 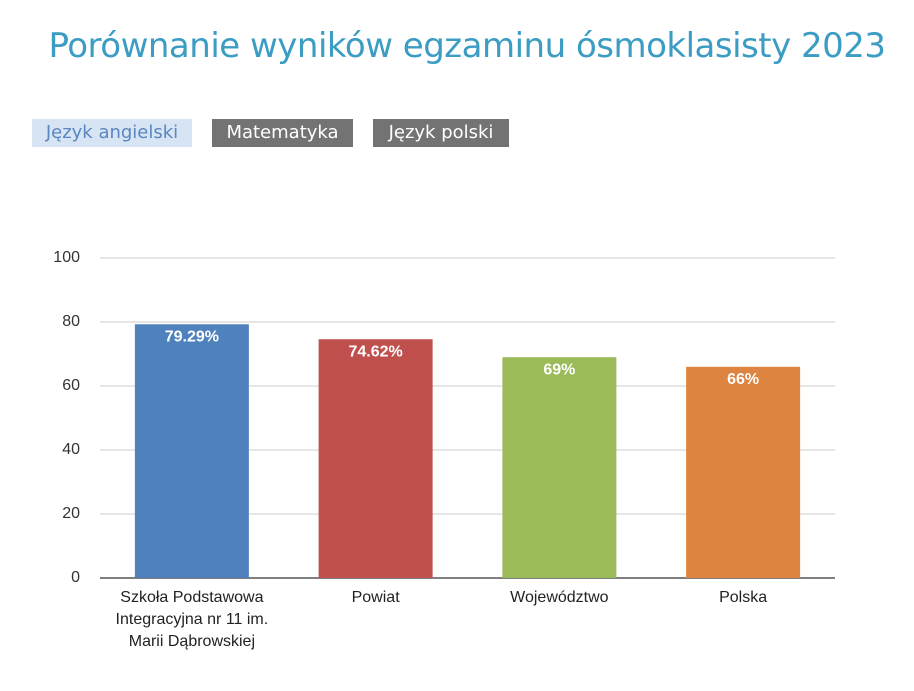 I want to click on data-label: 79.29%, so click(x=192, y=336).